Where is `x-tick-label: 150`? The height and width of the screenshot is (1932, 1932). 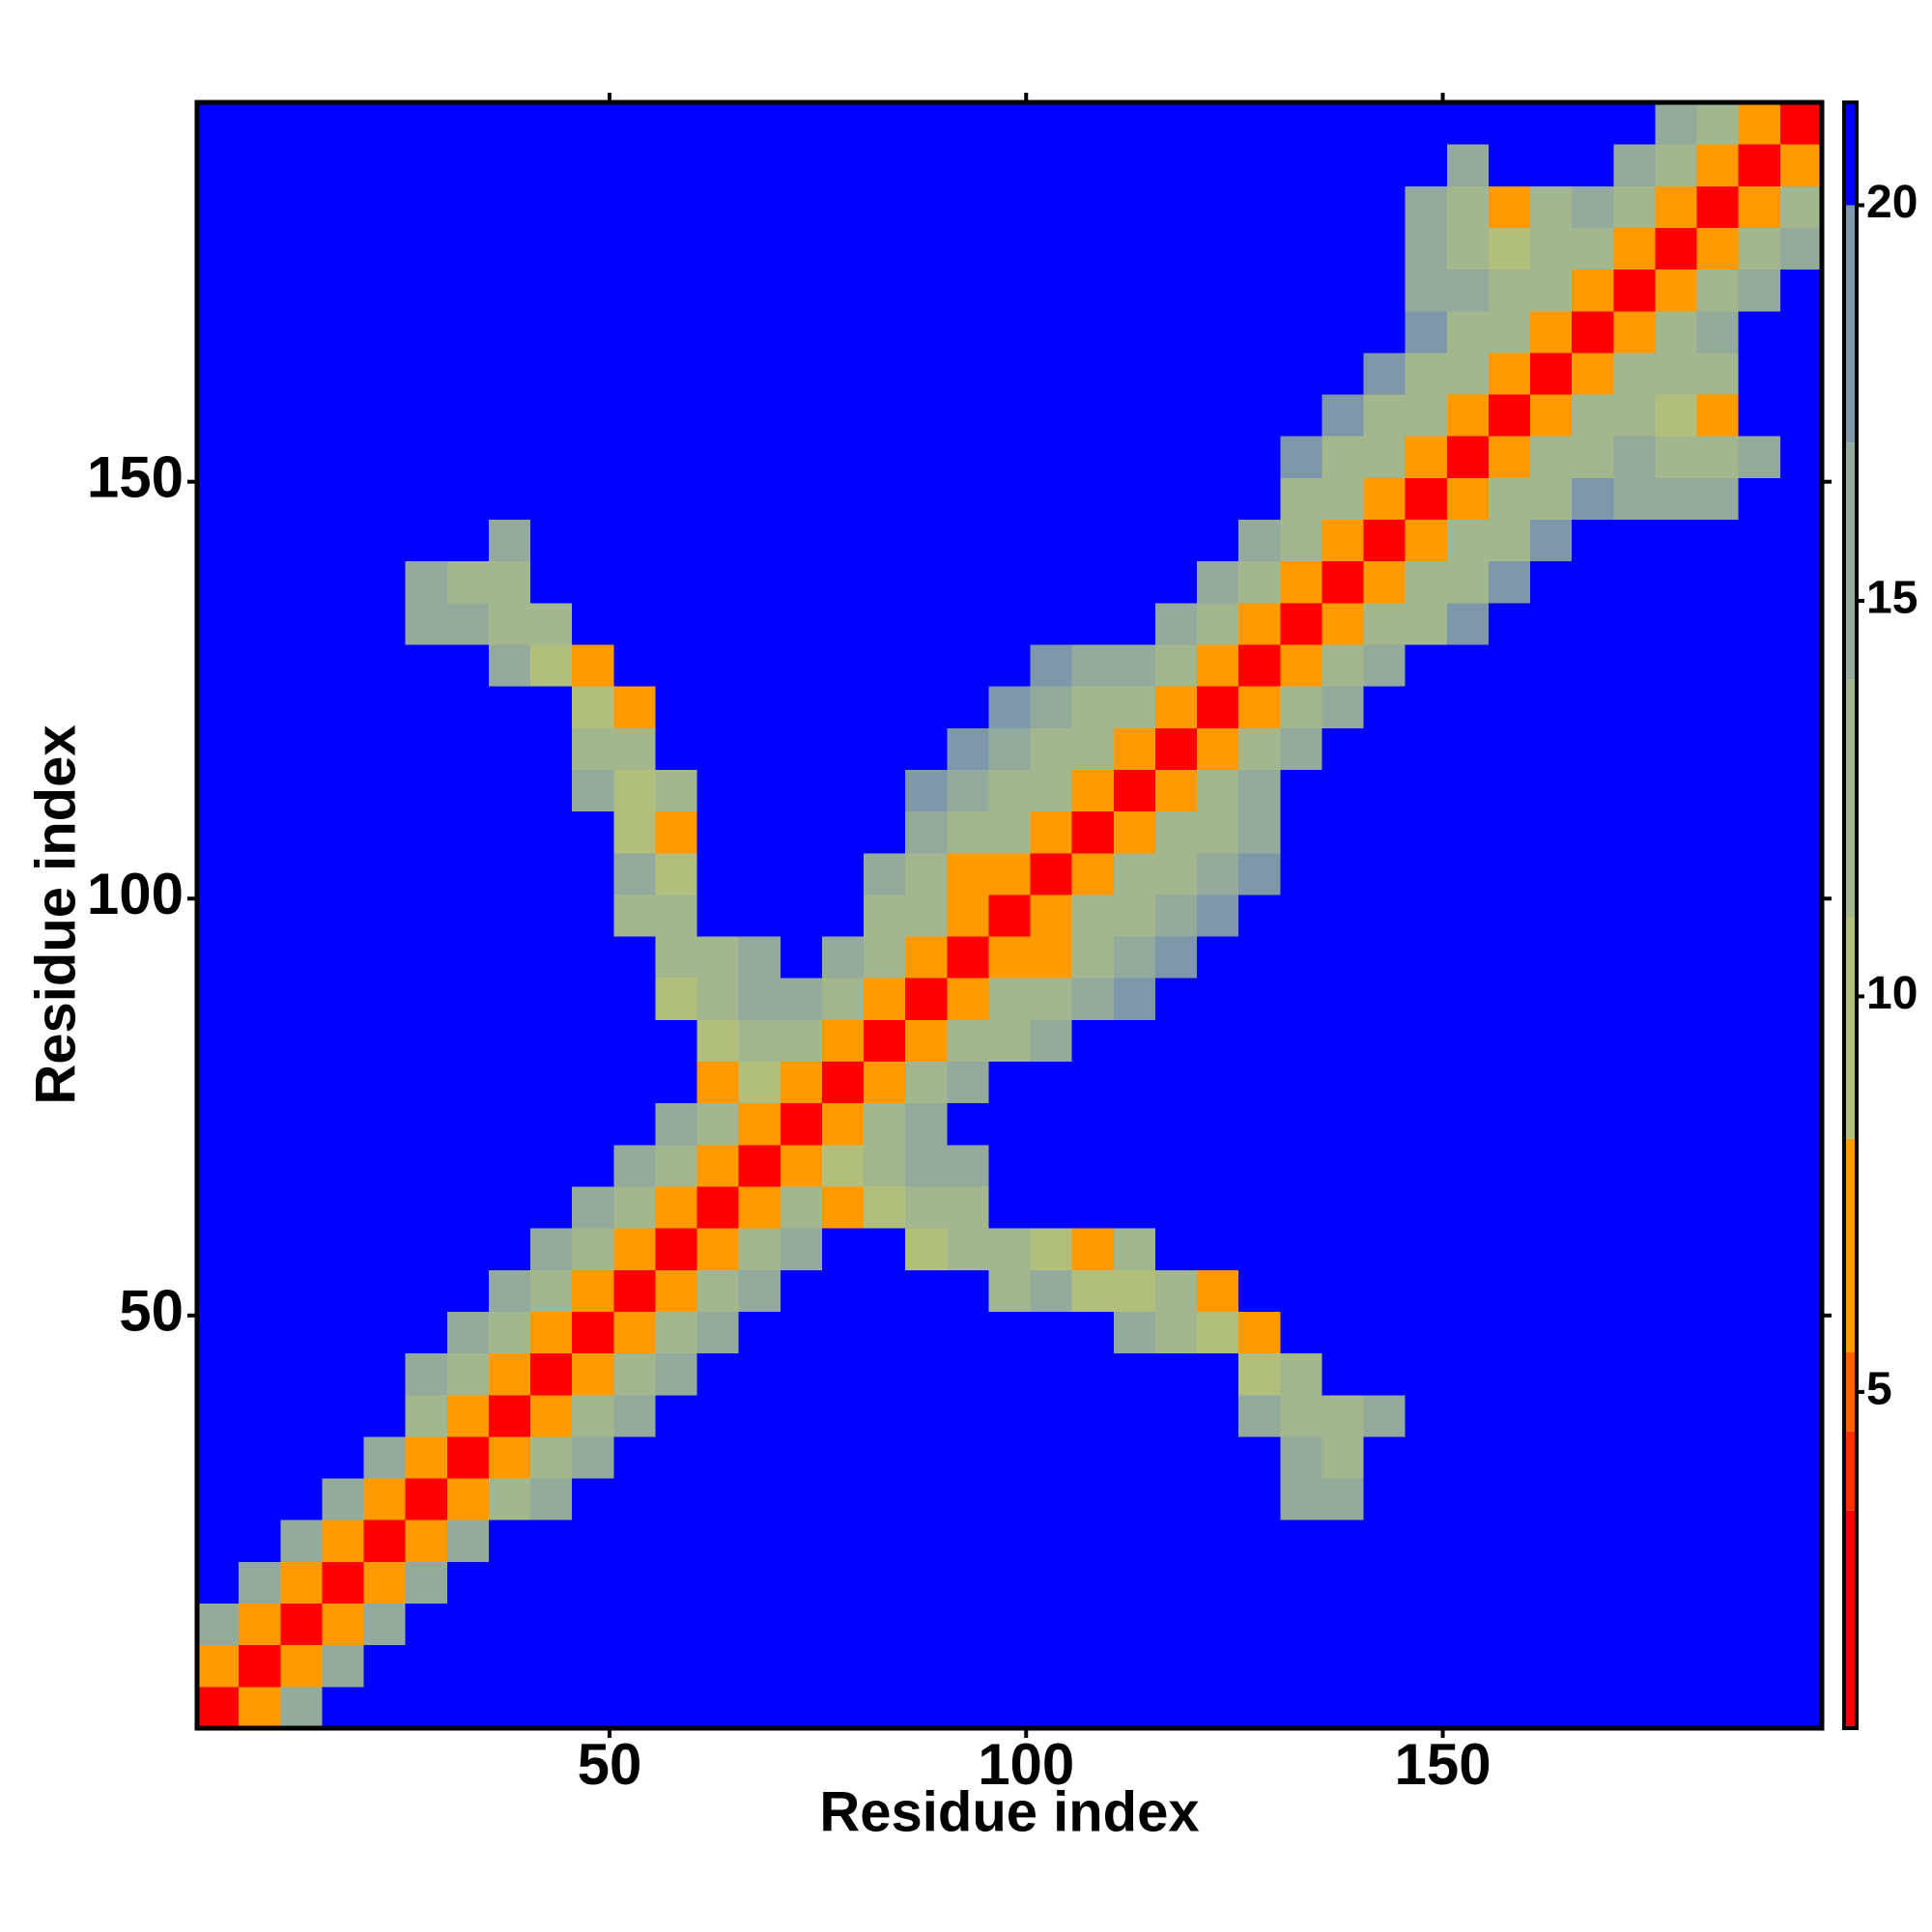 x-tick-label: 150 is located at coordinates (1442, 1764).